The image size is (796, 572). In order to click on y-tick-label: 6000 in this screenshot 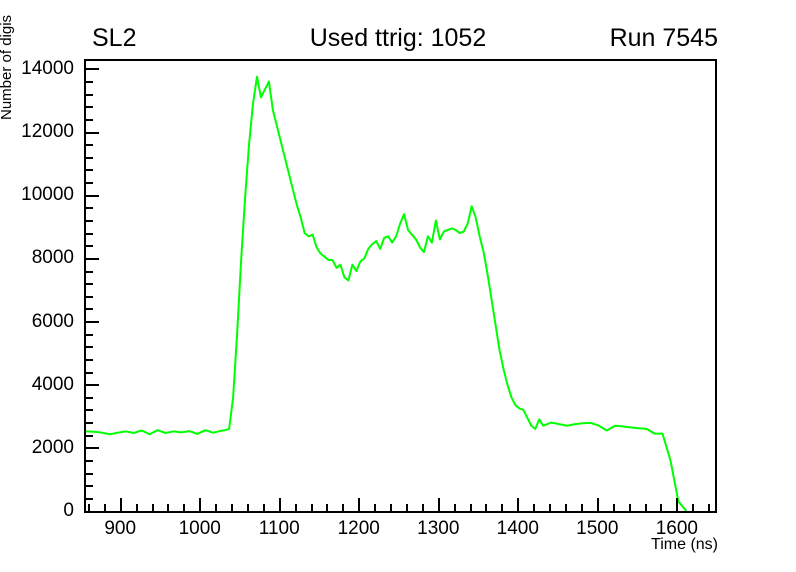, I will do `click(52, 321)`.